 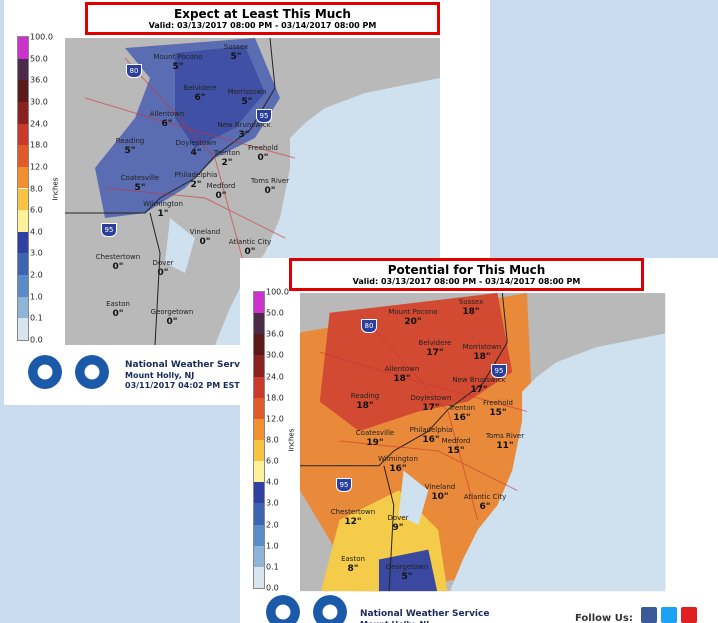 I want to click on issued-time: 03/11/2017 04:02 PM EST, so click(x=182, y=385).